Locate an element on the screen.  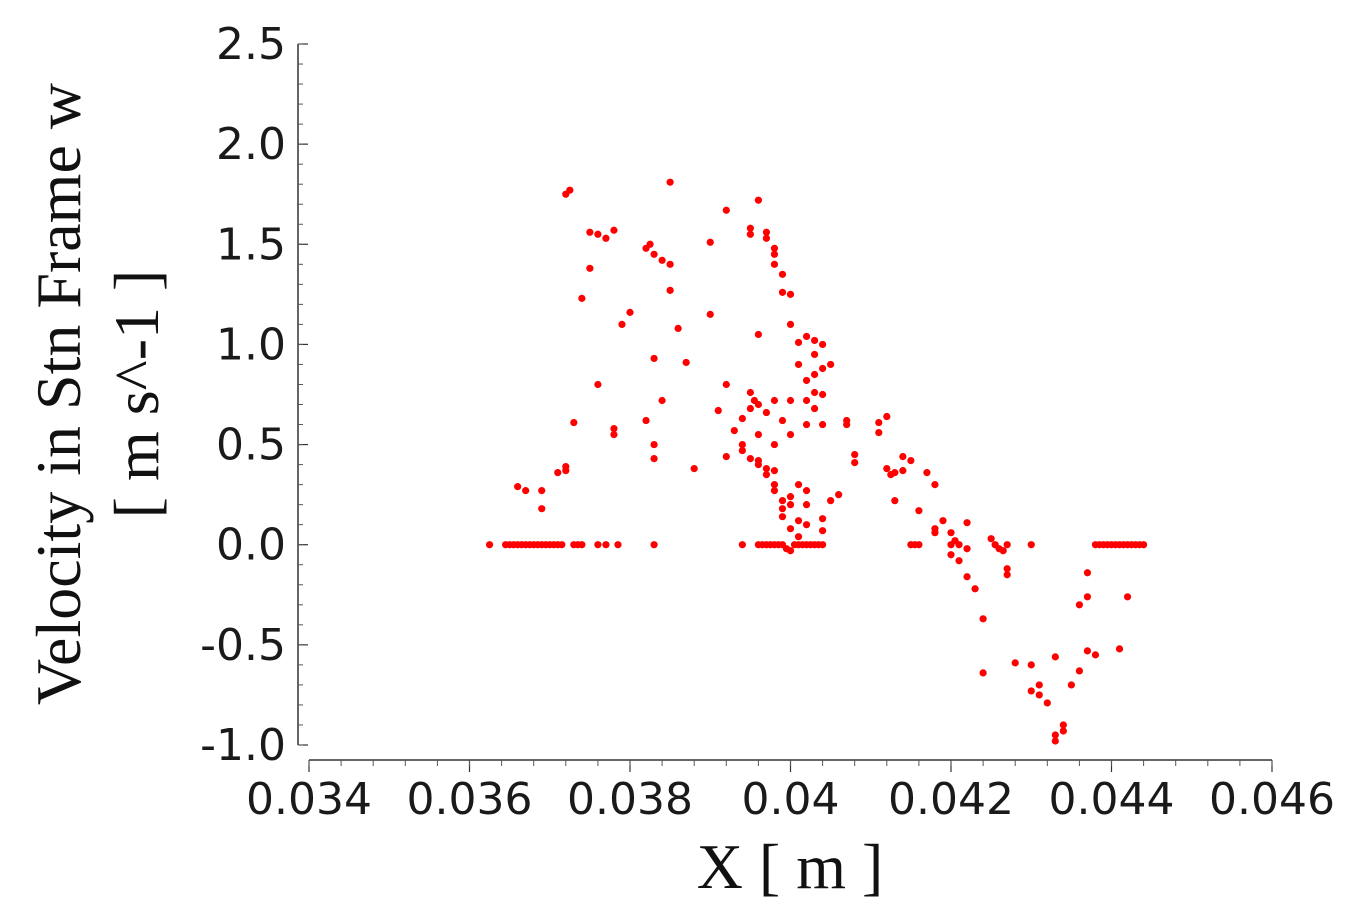
x-tick-label: 0.042 is located at coordinates (951, 799).